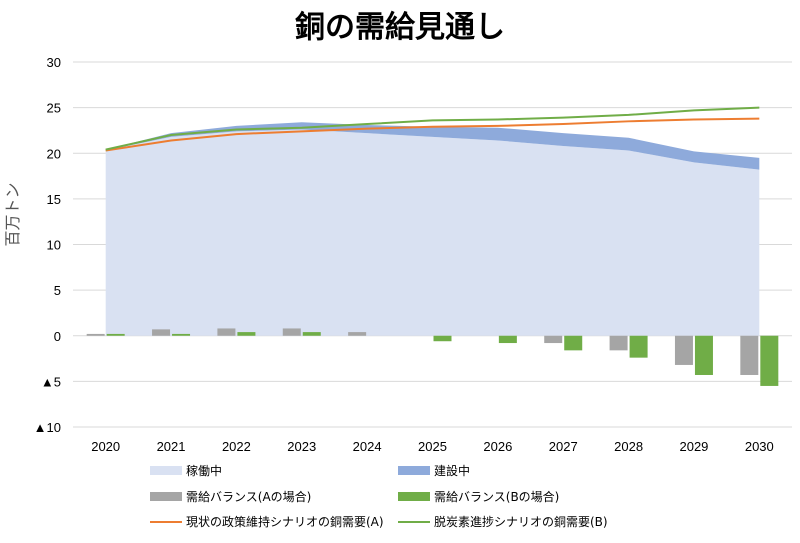  I want to click on x-tick-label: 2027, so click(563, 446).